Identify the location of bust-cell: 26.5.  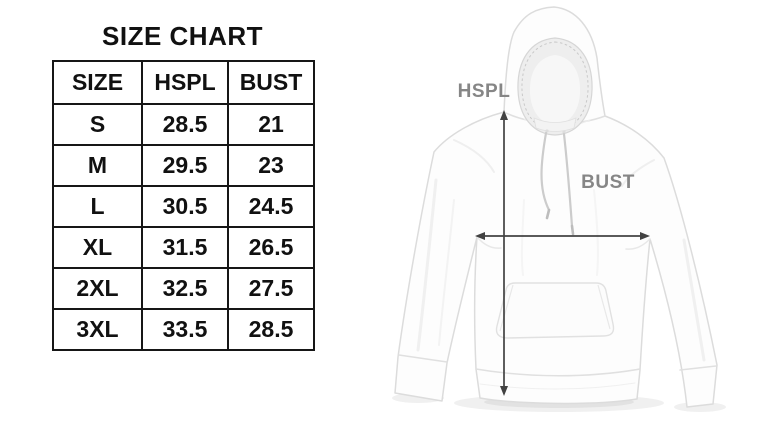
(271, 247).